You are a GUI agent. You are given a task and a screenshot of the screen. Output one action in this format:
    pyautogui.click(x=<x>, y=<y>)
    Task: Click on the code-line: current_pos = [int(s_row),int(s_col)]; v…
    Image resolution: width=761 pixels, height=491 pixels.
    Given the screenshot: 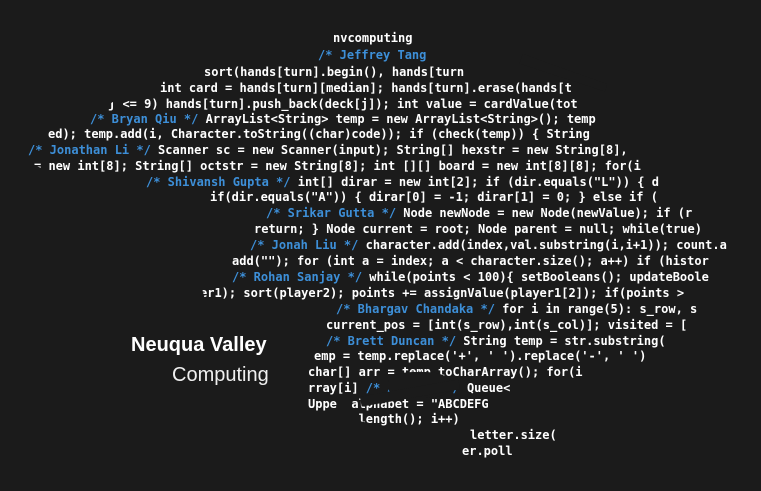 What is the action you would take?
    pyautogui.click(x=507, y=325)
    